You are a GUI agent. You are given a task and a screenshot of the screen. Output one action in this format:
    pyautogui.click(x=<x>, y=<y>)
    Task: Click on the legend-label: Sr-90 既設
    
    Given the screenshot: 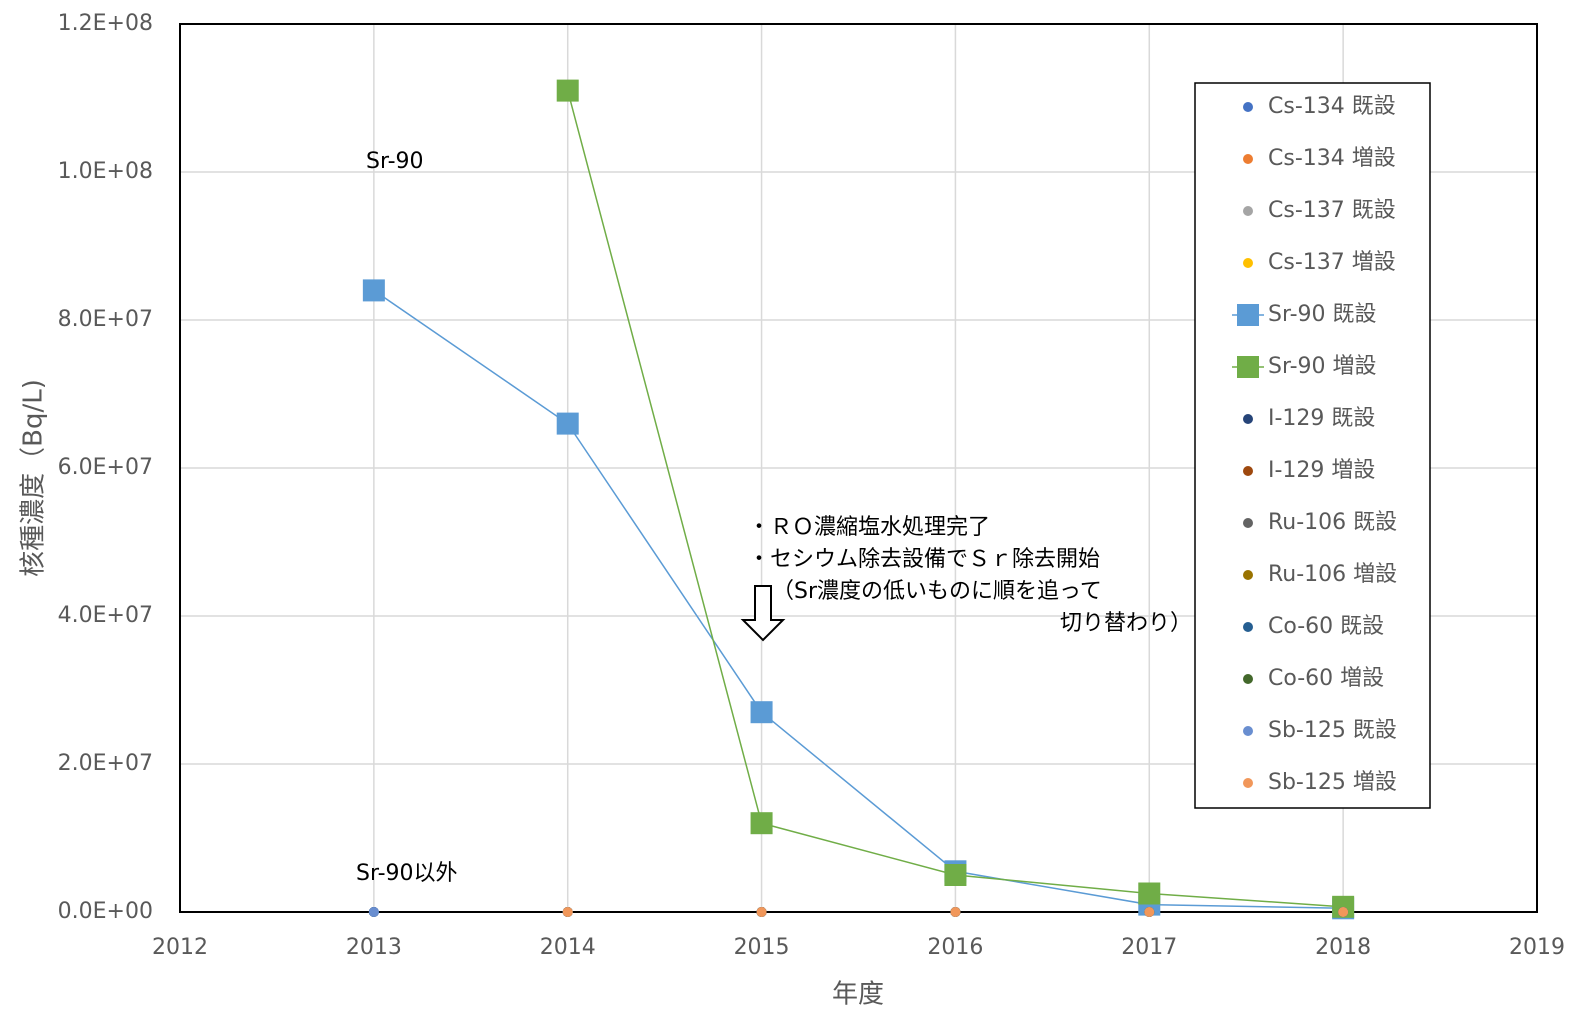 What is the action you would take?
    pyautogui.click(x=1322, y=314)
    